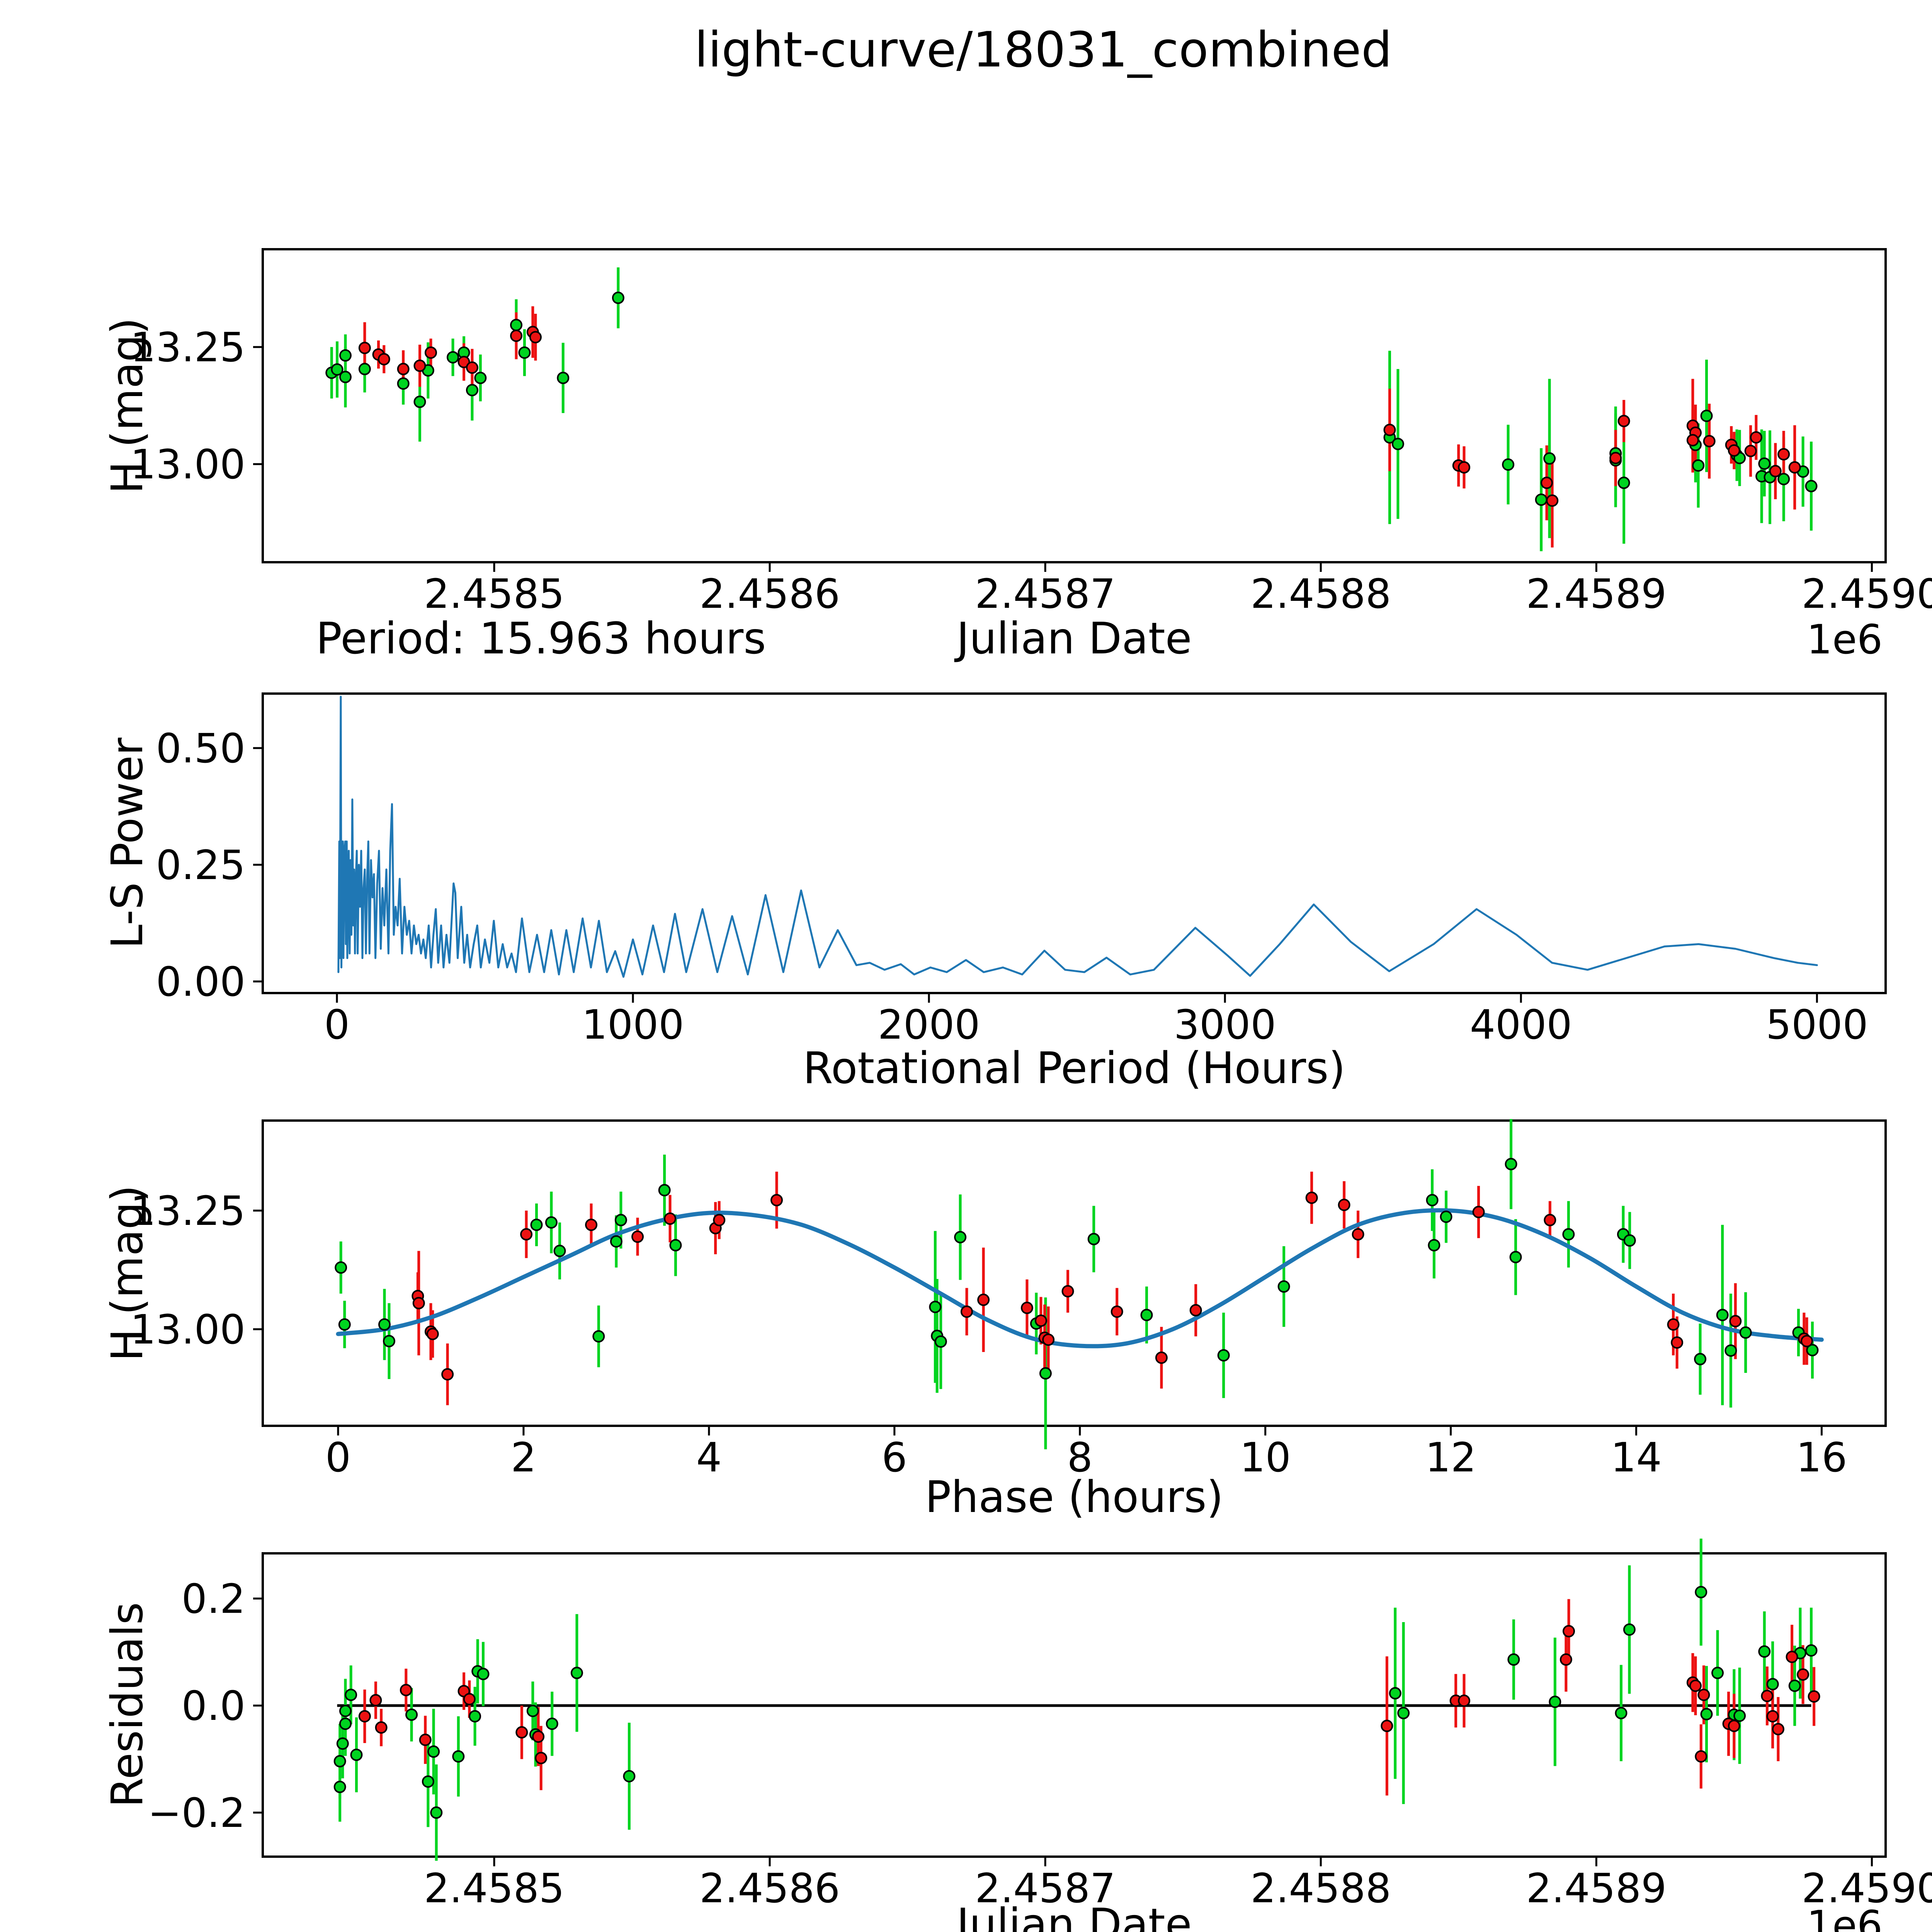 This screenshot has height=1932, width=1932. What do you see at coordinates (929, 1024) in the screenshot?
I see `x-tick-label: 2000` at bounding box center [929, 1024].